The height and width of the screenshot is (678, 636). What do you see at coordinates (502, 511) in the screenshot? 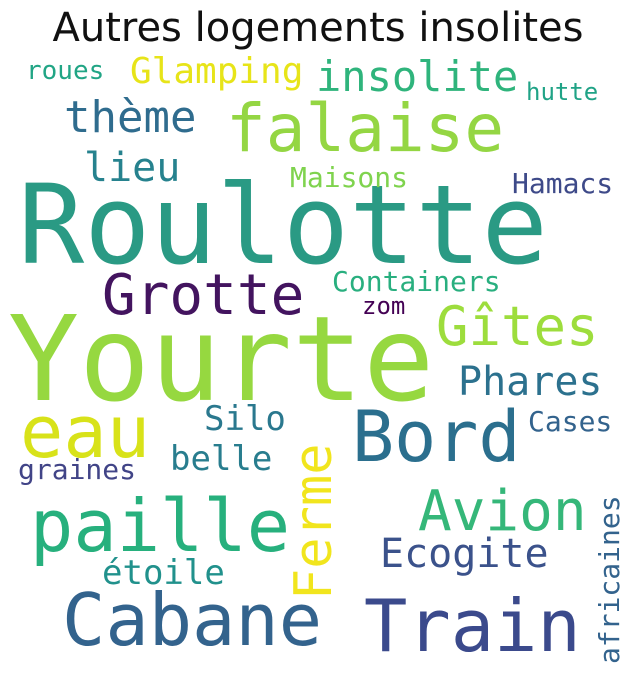
I see `word-avion: Avion` at bounding box center [502, 511].